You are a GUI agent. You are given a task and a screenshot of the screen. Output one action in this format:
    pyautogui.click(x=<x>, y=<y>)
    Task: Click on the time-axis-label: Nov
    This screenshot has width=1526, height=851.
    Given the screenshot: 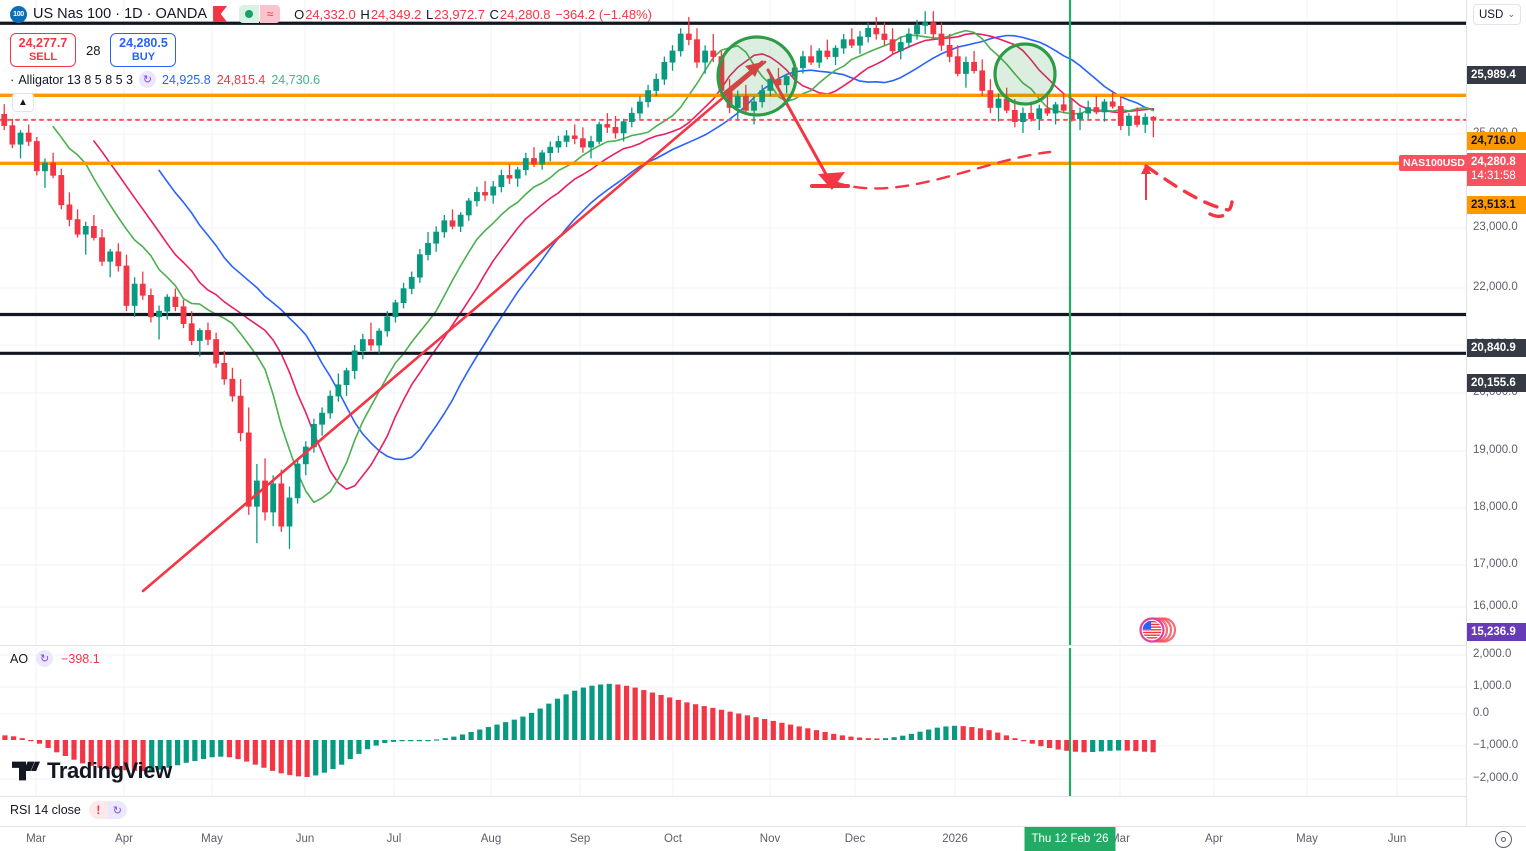 What is the action you would take?
    pyautogui.click(x=770, y=839)
    